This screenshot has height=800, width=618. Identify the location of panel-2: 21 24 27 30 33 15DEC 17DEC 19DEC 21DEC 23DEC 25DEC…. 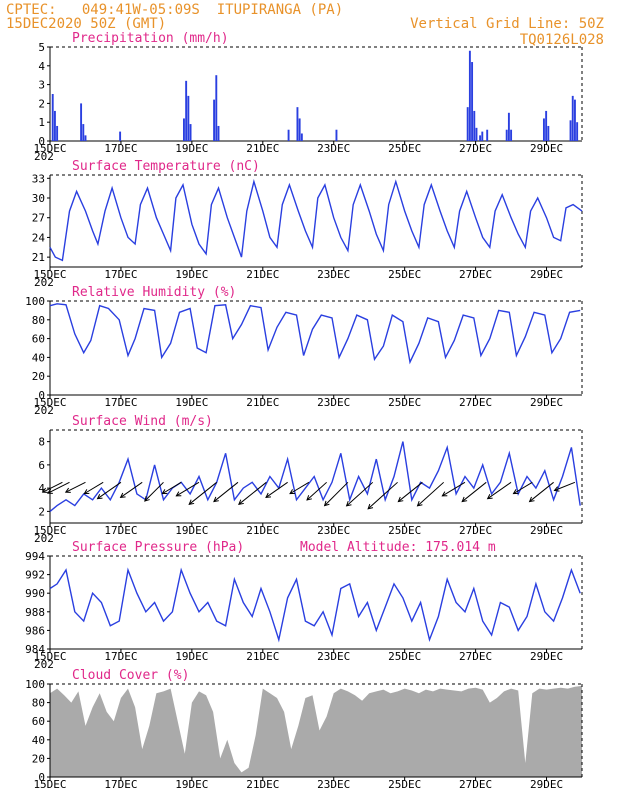
(307, 224).